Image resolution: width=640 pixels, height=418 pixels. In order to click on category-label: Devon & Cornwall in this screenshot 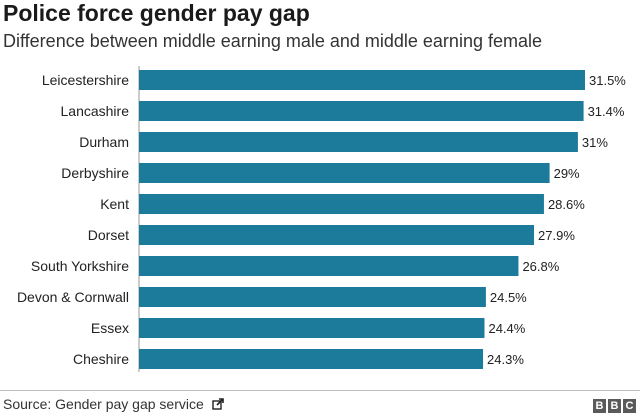, I will do `click(73, 297)`.